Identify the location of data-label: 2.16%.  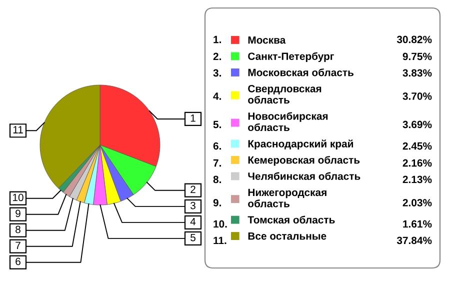
(417, 163).